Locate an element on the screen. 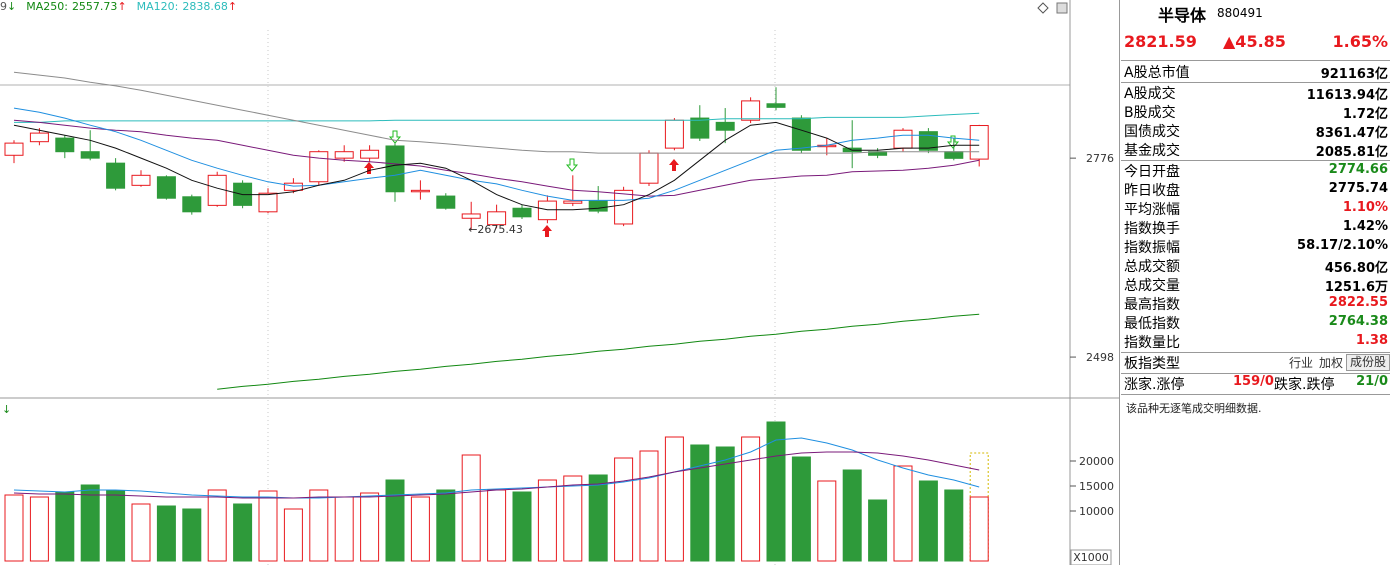  row-value: 58.17/2.10% is located at coordinates (1342, 245).